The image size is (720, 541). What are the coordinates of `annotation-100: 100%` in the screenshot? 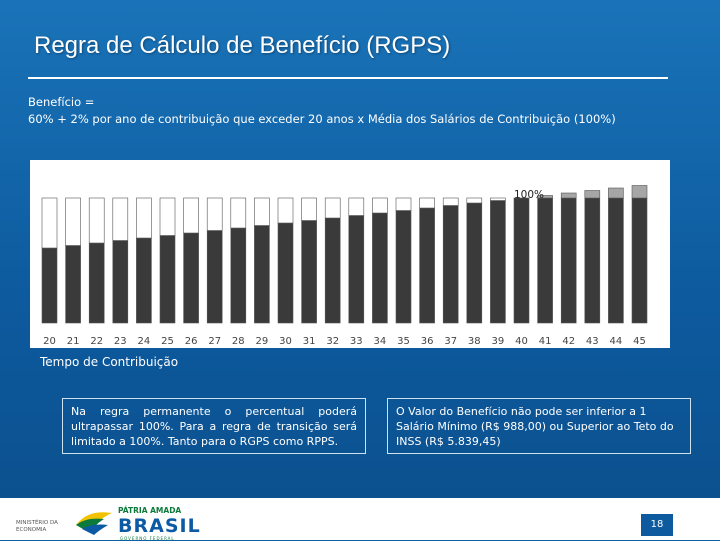 It's located at (529, 195).